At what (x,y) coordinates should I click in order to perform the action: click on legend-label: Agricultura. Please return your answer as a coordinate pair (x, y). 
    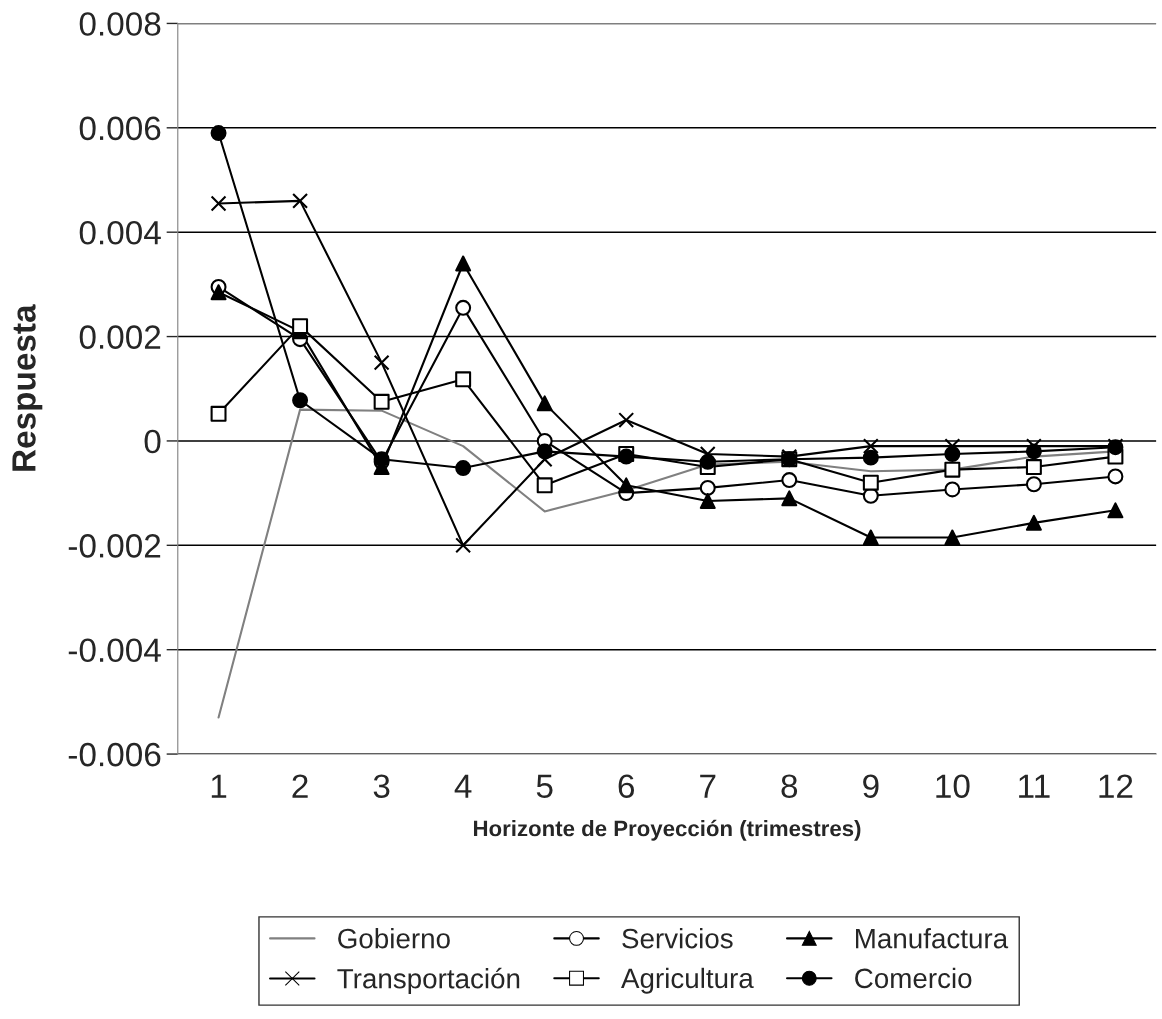
    Looking at the image, I should click on (687, 980).